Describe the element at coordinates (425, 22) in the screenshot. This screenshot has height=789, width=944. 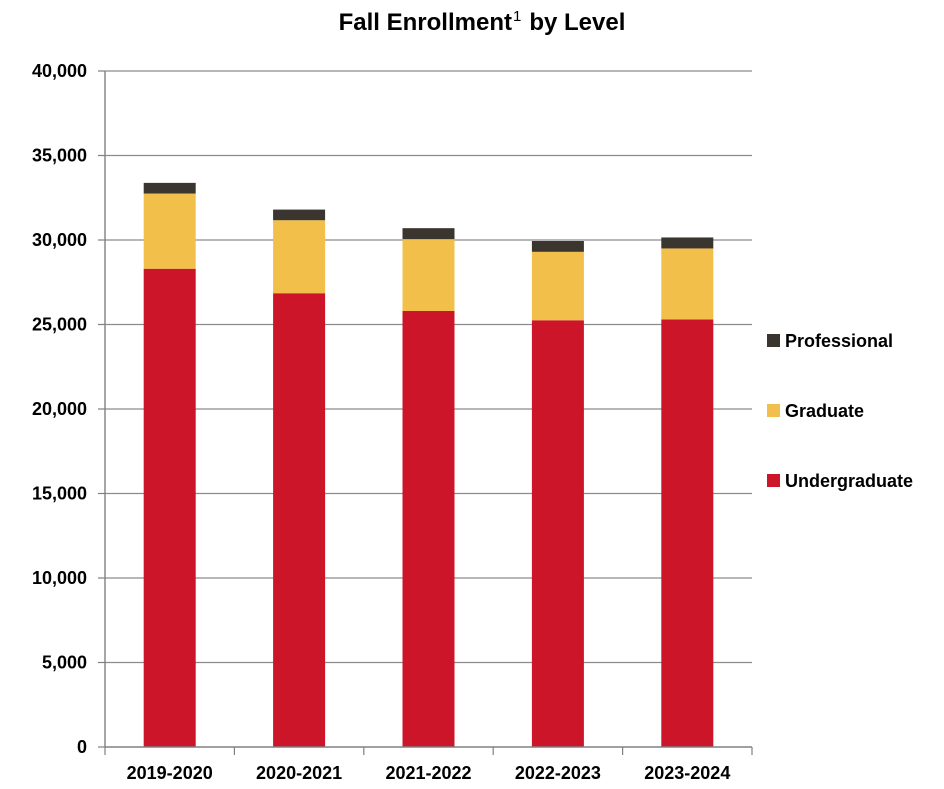
I see `chart-title-main: Fall Enrollment` at that location.